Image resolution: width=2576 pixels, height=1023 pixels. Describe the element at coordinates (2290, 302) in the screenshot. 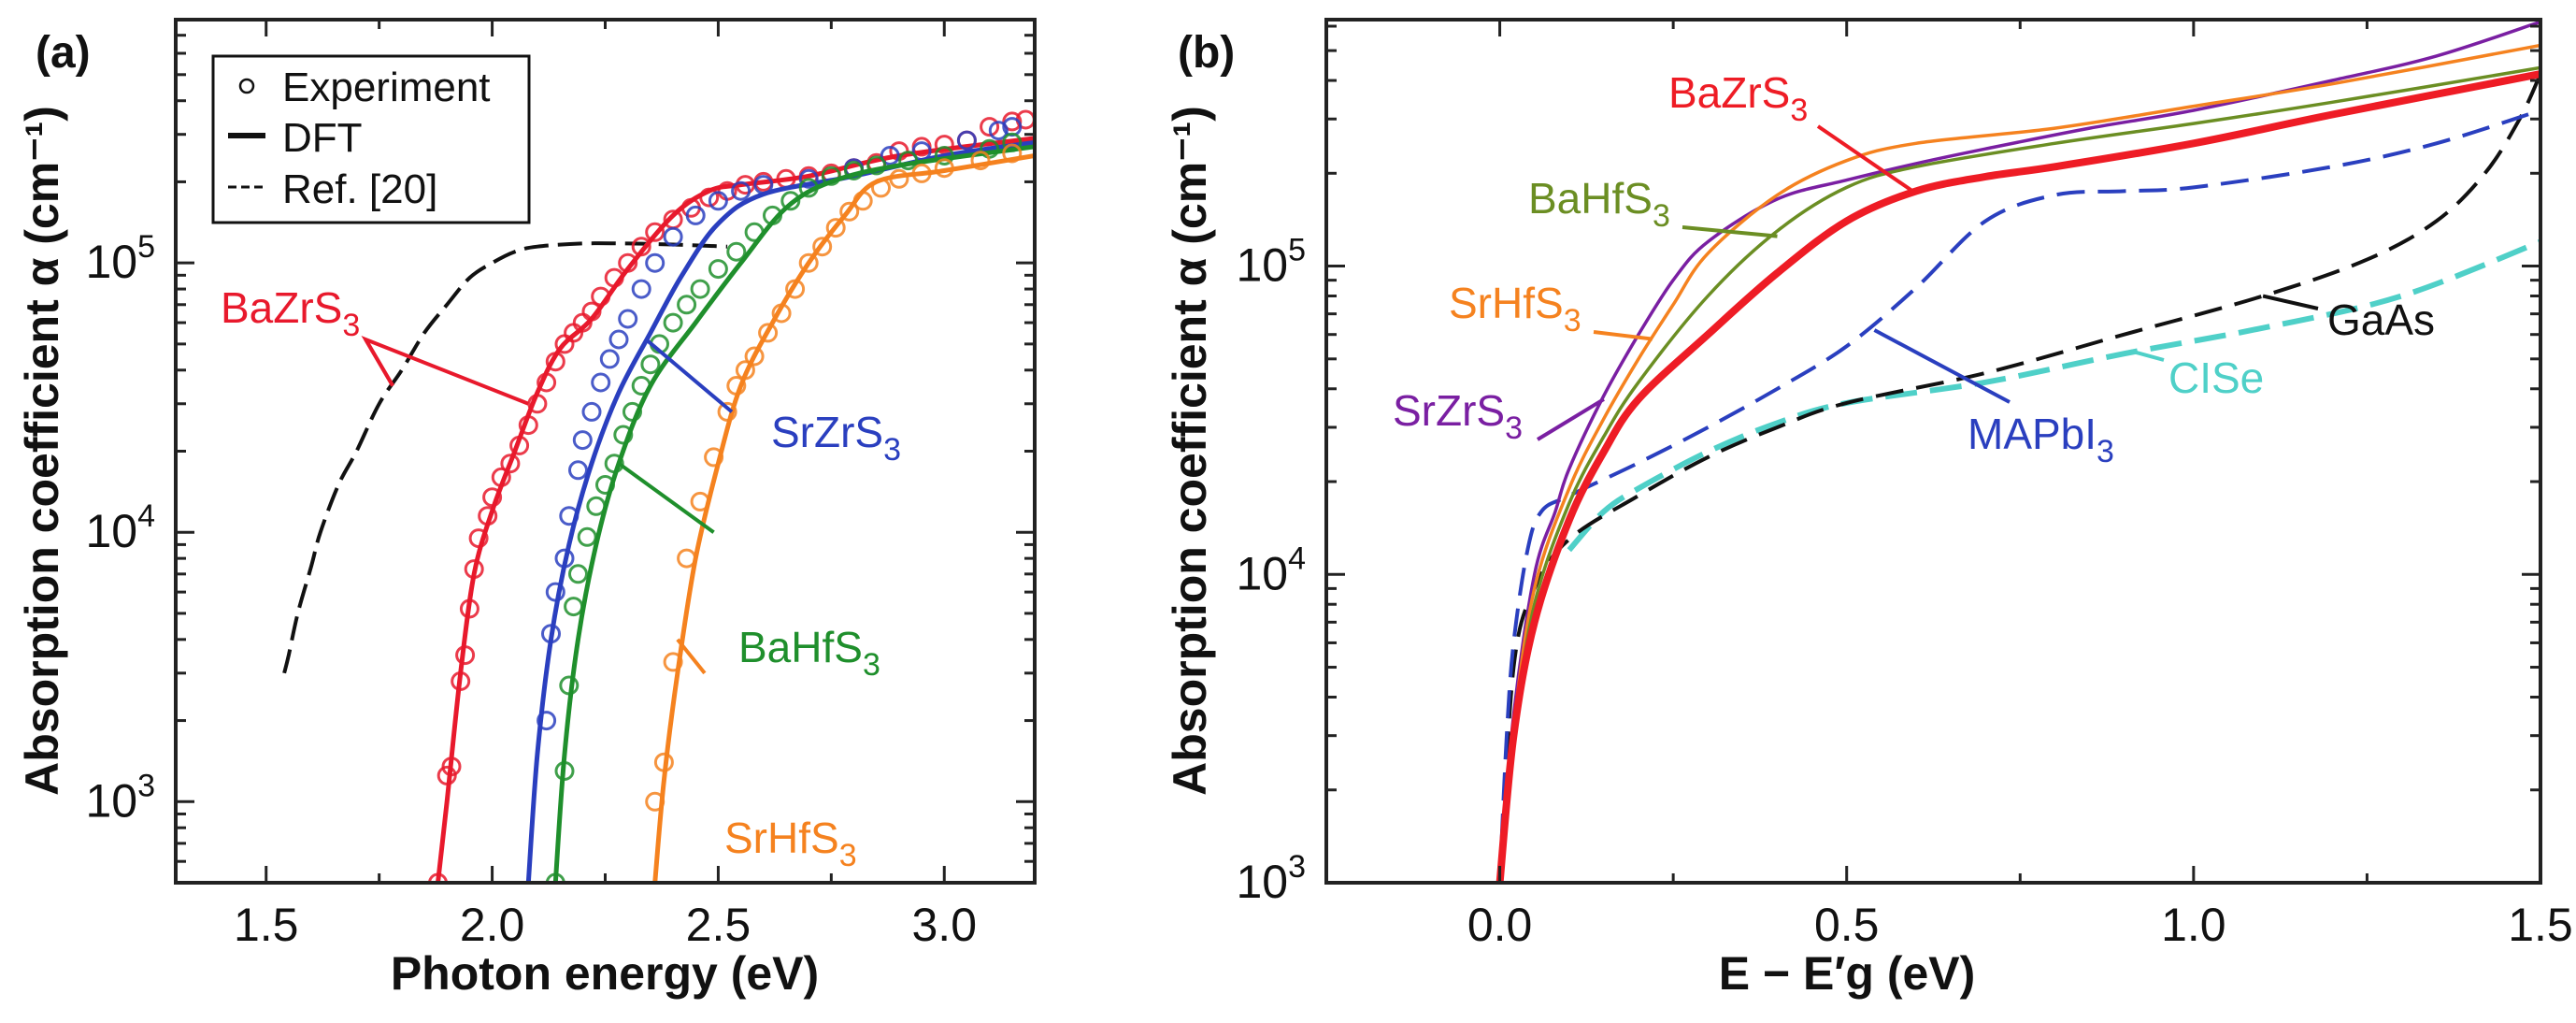

I see `gaas-pointer` at that location.